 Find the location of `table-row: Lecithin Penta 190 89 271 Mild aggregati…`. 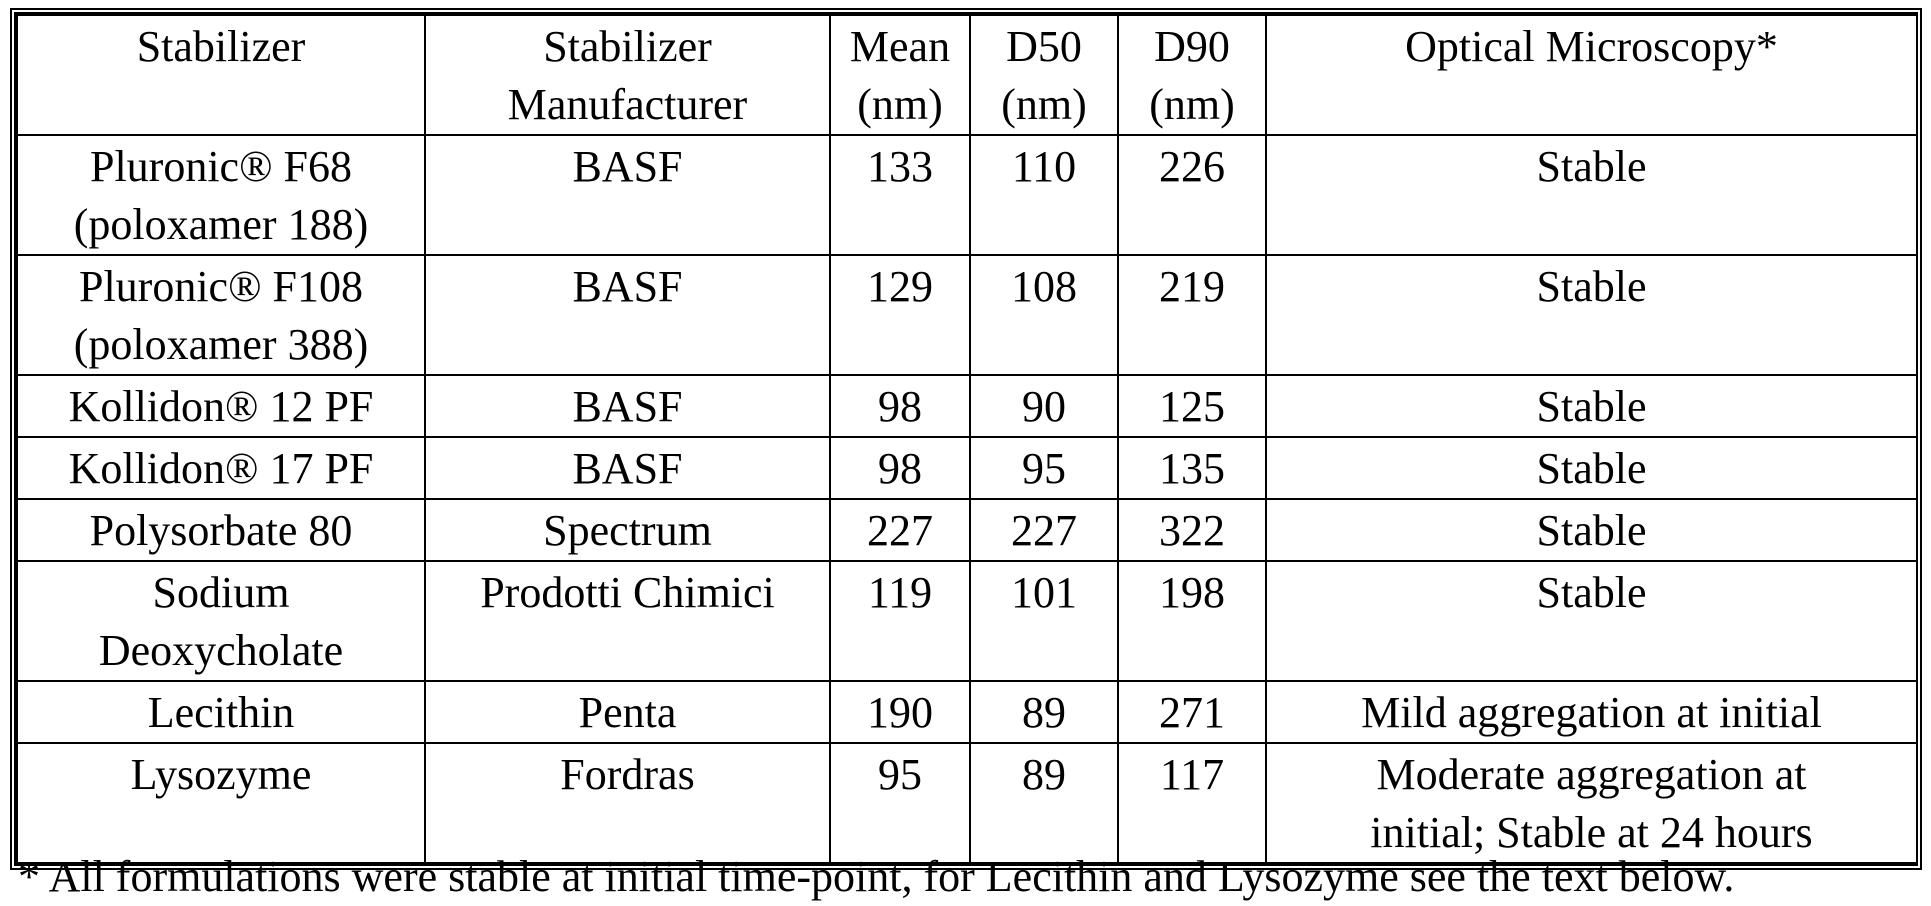

table-row: Lecithin Penta 190 89 271 Mild aggregati… is located at coordinates (967, 712).